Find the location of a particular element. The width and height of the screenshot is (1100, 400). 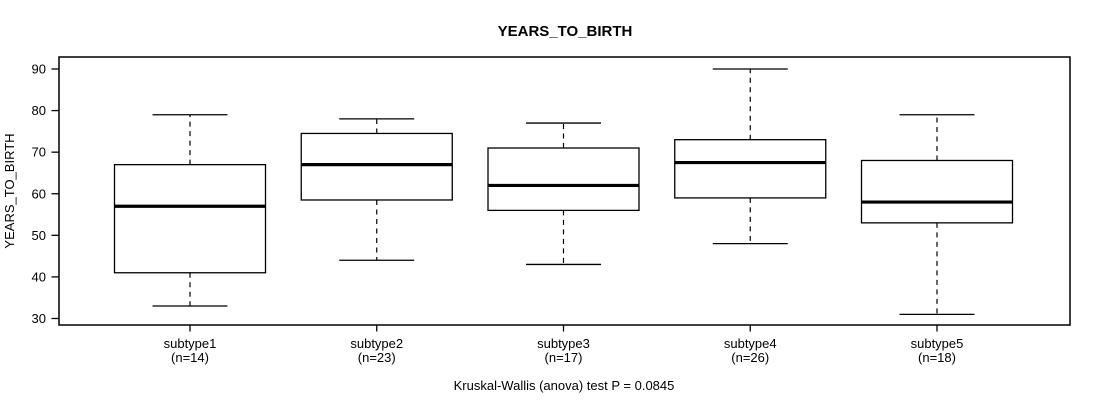

boxplot-subtype5 is located at coordinates (937, 214).